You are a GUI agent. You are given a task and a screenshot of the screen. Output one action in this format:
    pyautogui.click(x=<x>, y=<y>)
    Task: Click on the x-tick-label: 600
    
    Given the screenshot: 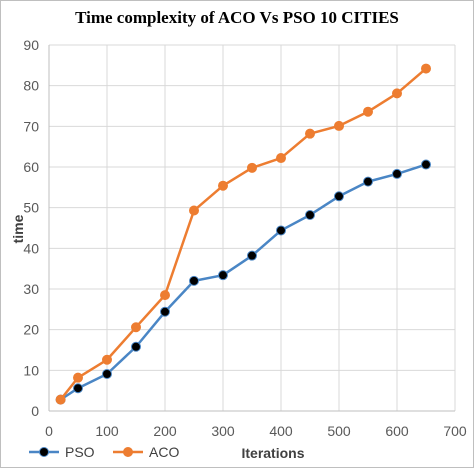 What is the action you would take?
    pyautogui.click(x=397, y=431)
    